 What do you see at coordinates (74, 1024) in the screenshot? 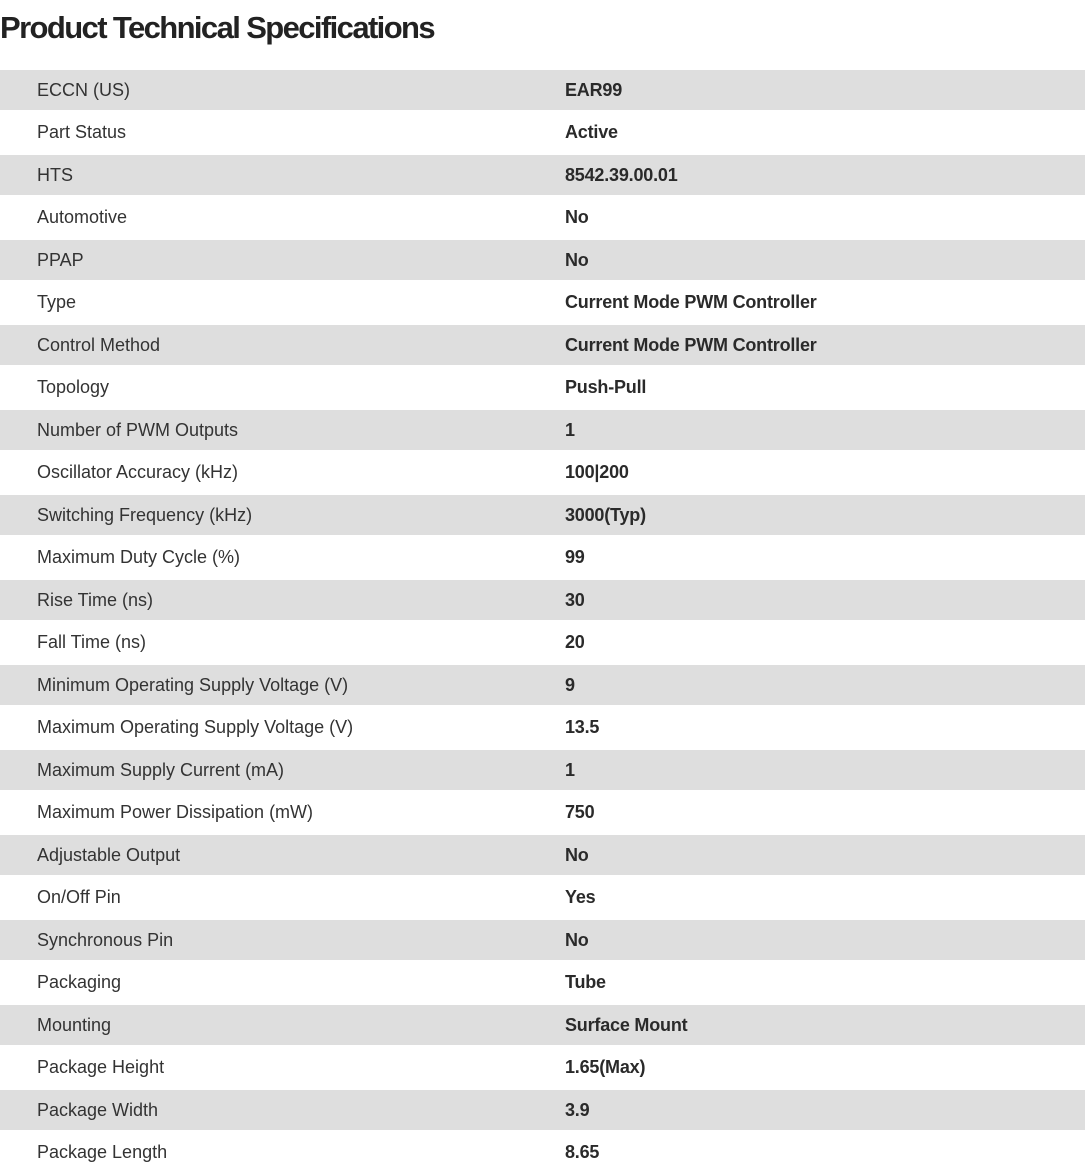
I see `spec-label: Mounting` at bounding box center [74, 1024].